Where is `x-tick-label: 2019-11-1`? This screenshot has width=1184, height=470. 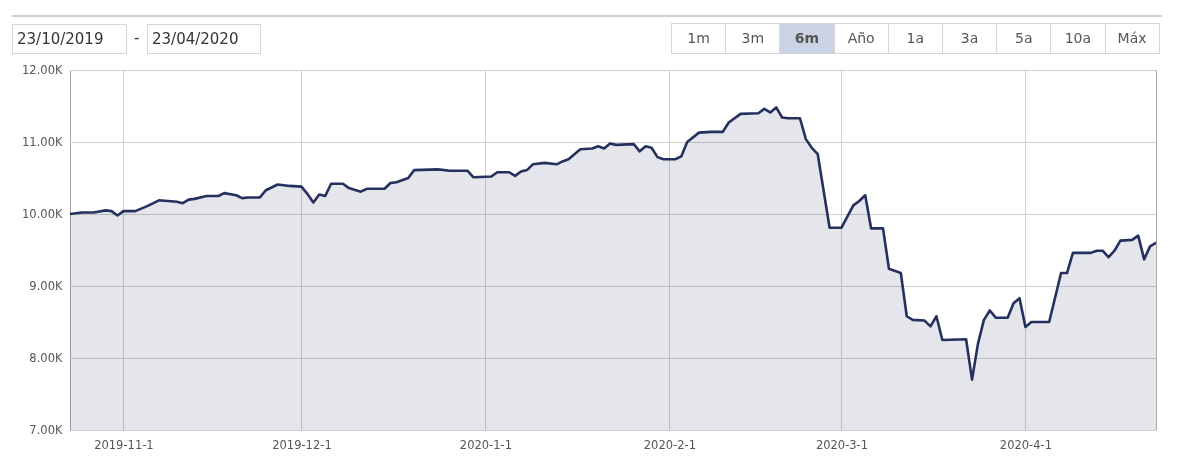
x-tick-label: 2019-11-1 is located at coordinates (124, 444).